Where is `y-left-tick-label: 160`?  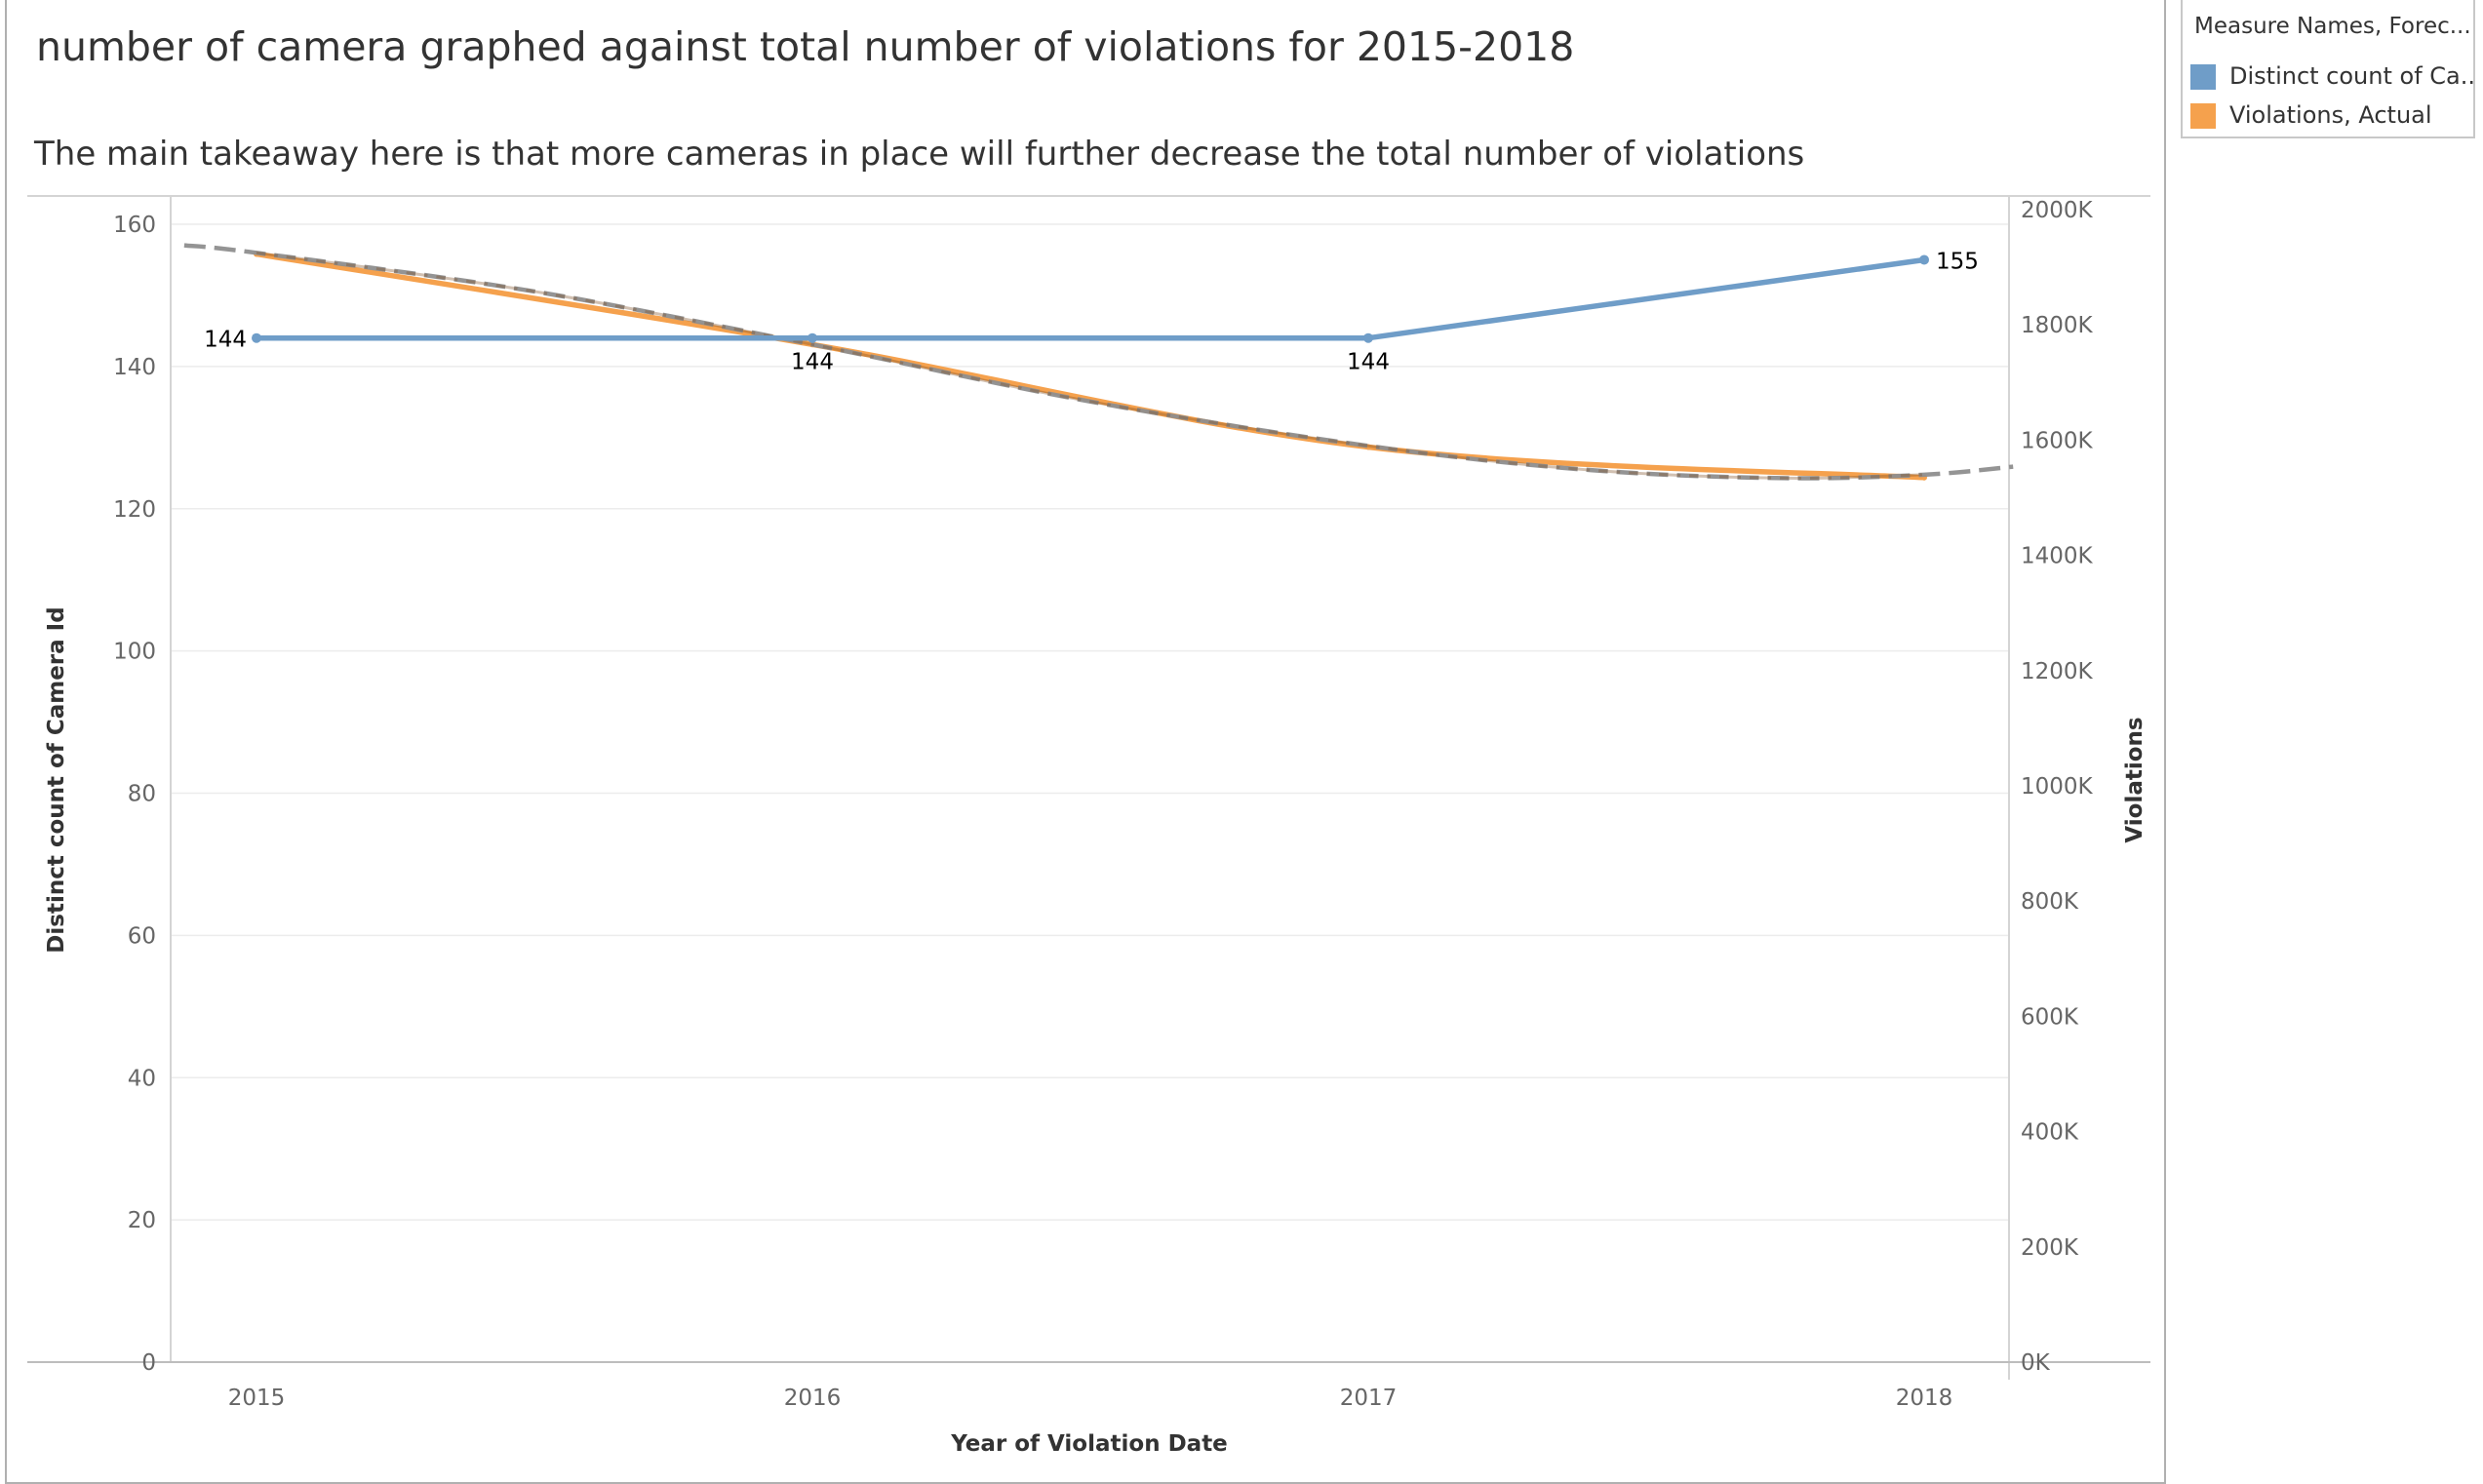
y-left-tick-label: 160 is located at coordinates (134, 225).